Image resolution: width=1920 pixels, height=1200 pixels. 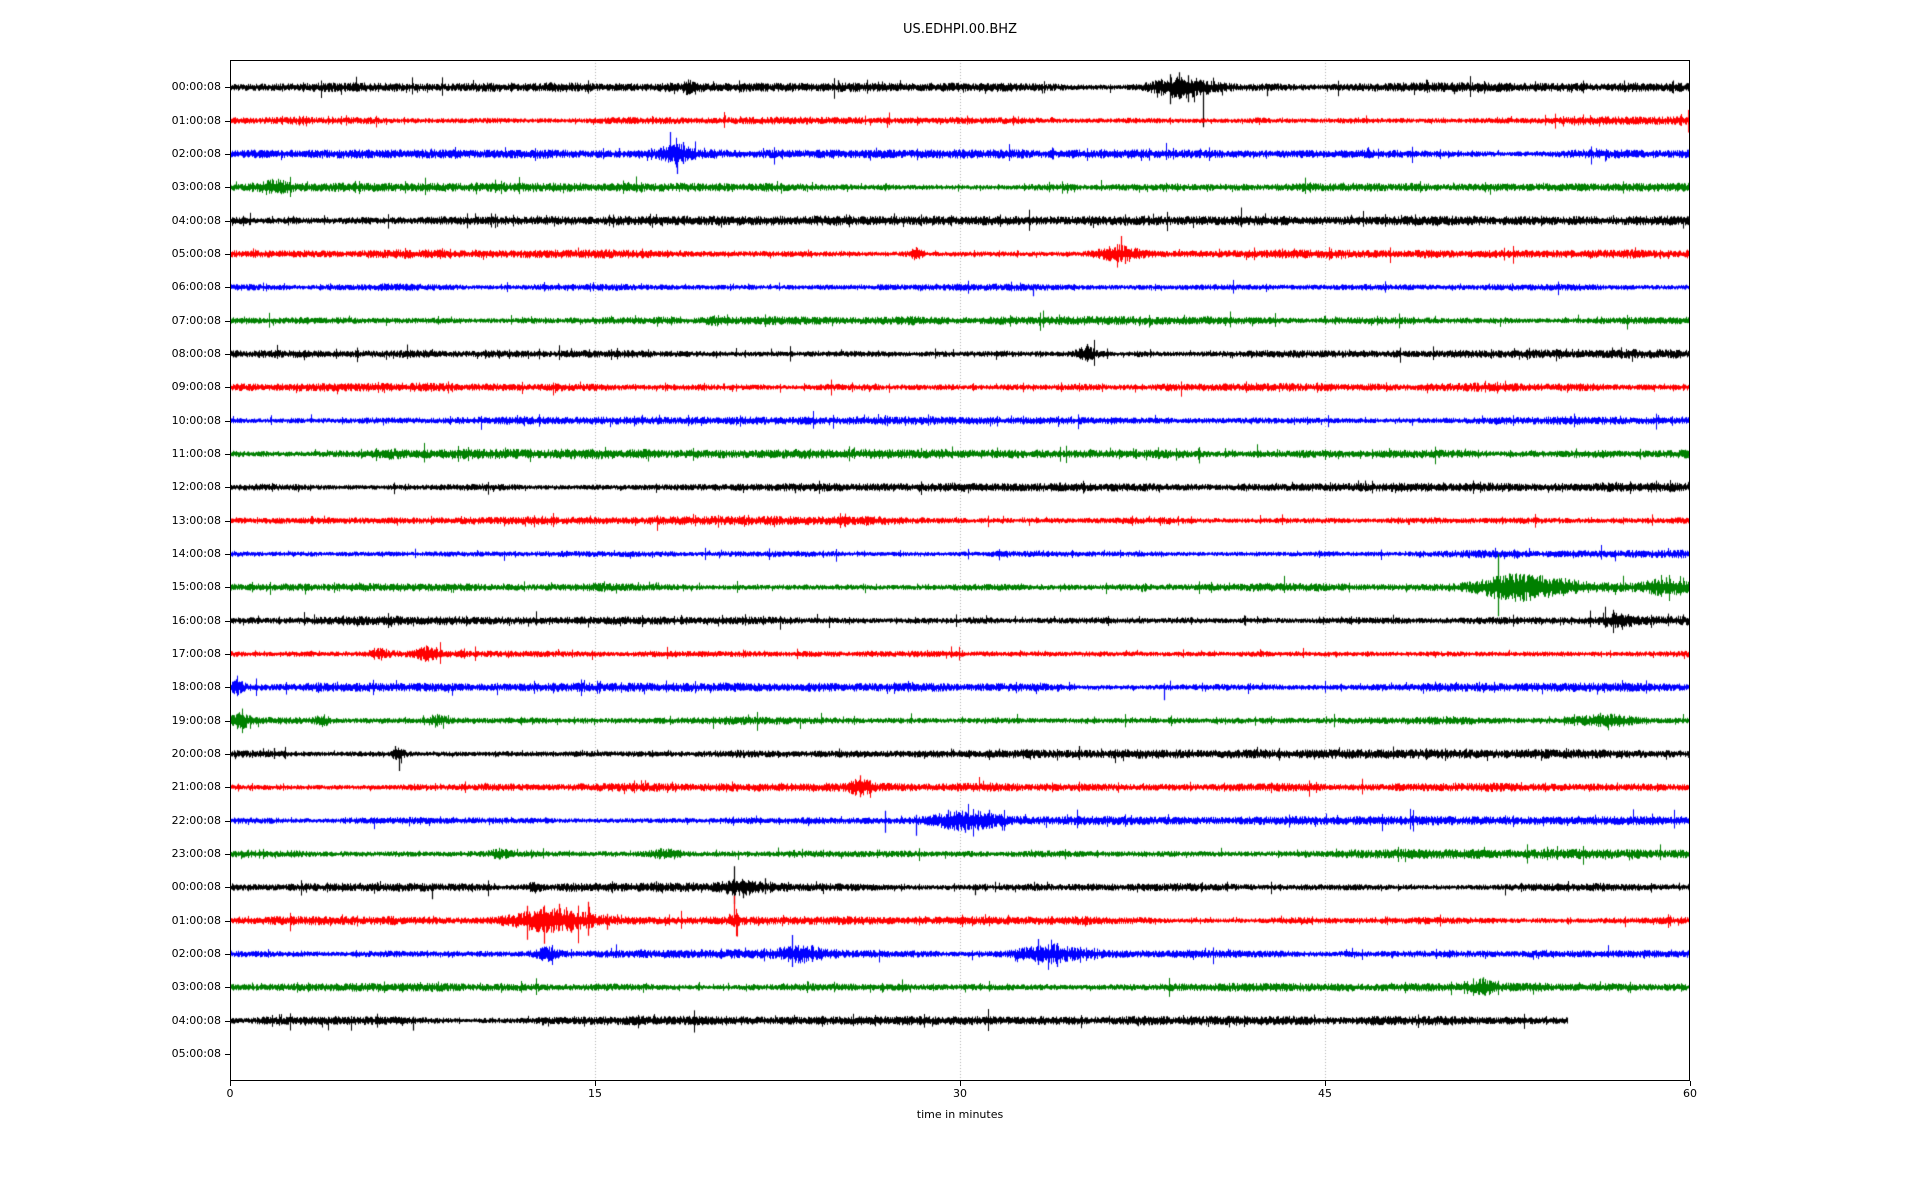 I want to click on y-tick-label: 12:00:08, so click(x=196, y=486).